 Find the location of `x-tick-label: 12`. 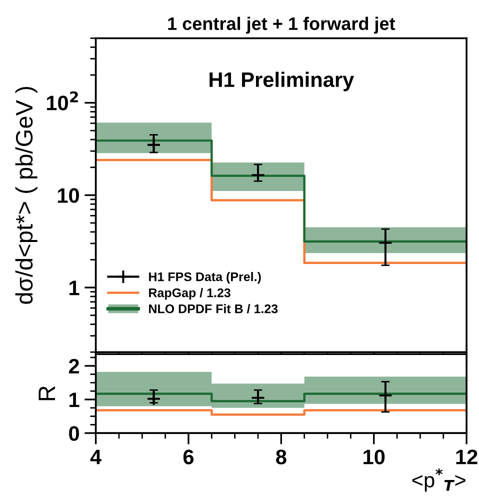

x-tick-label: 12 is located at coordinates (467, 457).